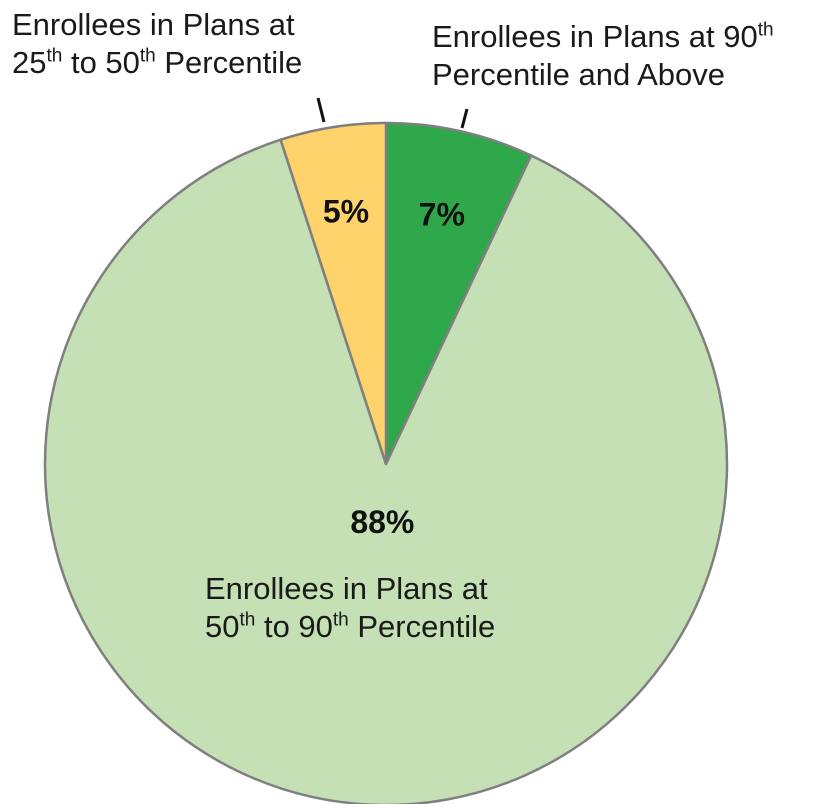 The image size is (823, 804). I want to click on leader-lines, so click(392, 113).